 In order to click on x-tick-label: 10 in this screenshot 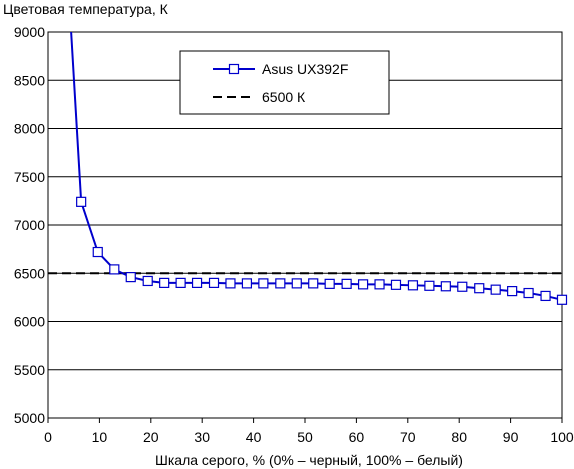, I will do `click(100, 437)`.